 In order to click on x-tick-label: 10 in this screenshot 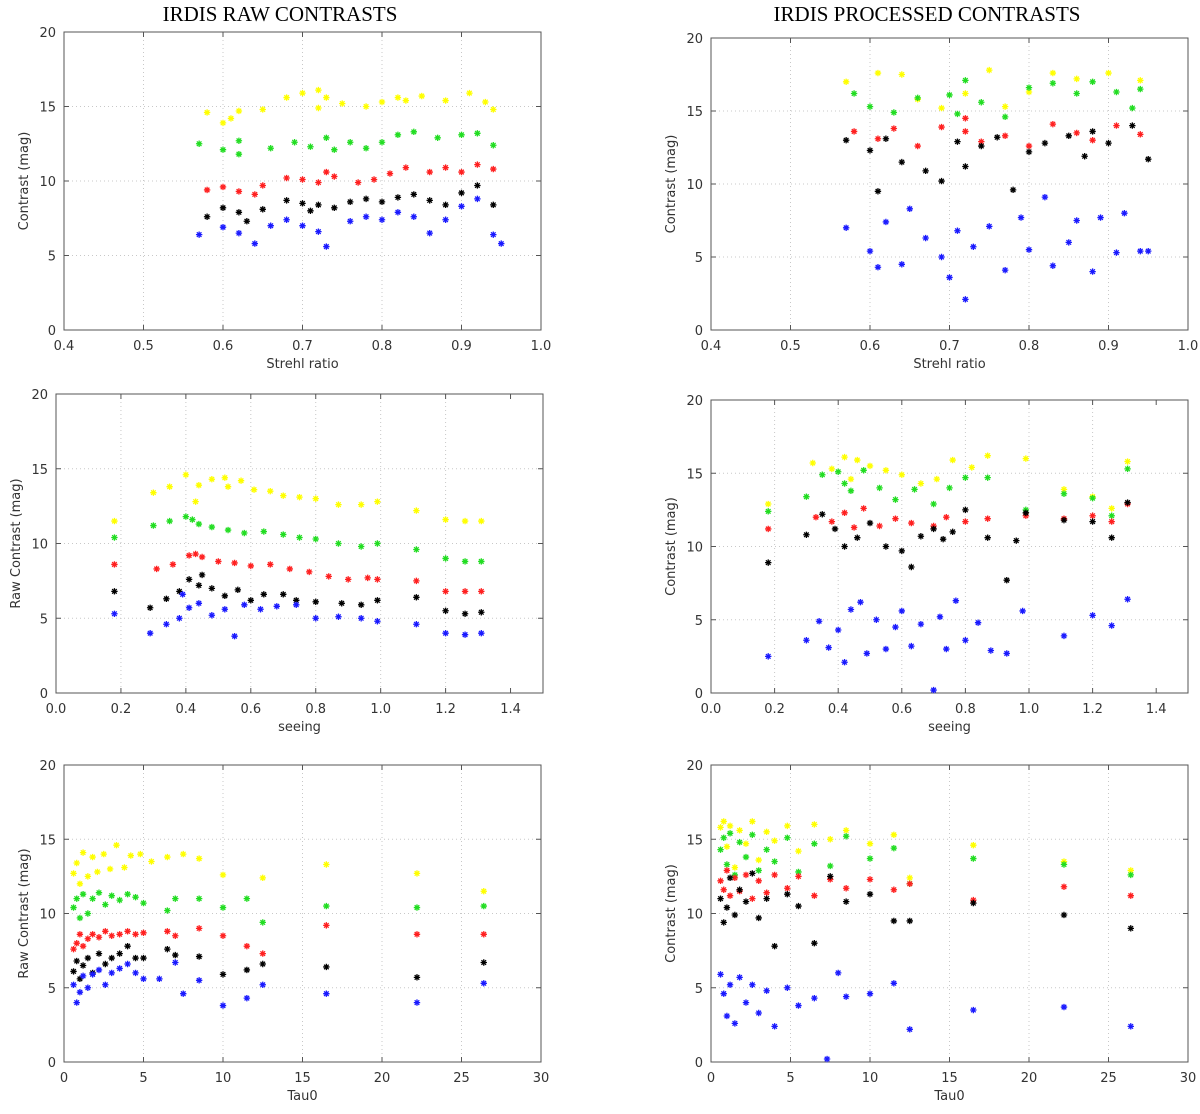, I will do `click(870, 1078)`.